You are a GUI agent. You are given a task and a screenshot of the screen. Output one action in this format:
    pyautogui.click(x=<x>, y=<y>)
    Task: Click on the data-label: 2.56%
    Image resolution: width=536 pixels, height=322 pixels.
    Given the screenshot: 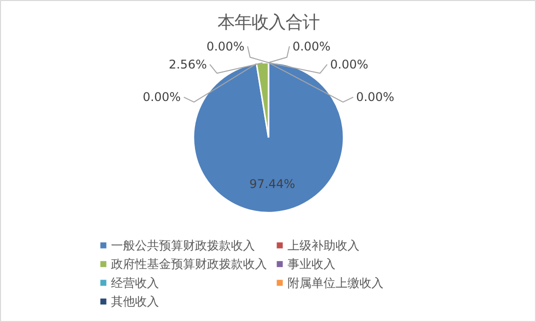 What is the action you would take?
    pyautogui.click(x=187, y=64)
    